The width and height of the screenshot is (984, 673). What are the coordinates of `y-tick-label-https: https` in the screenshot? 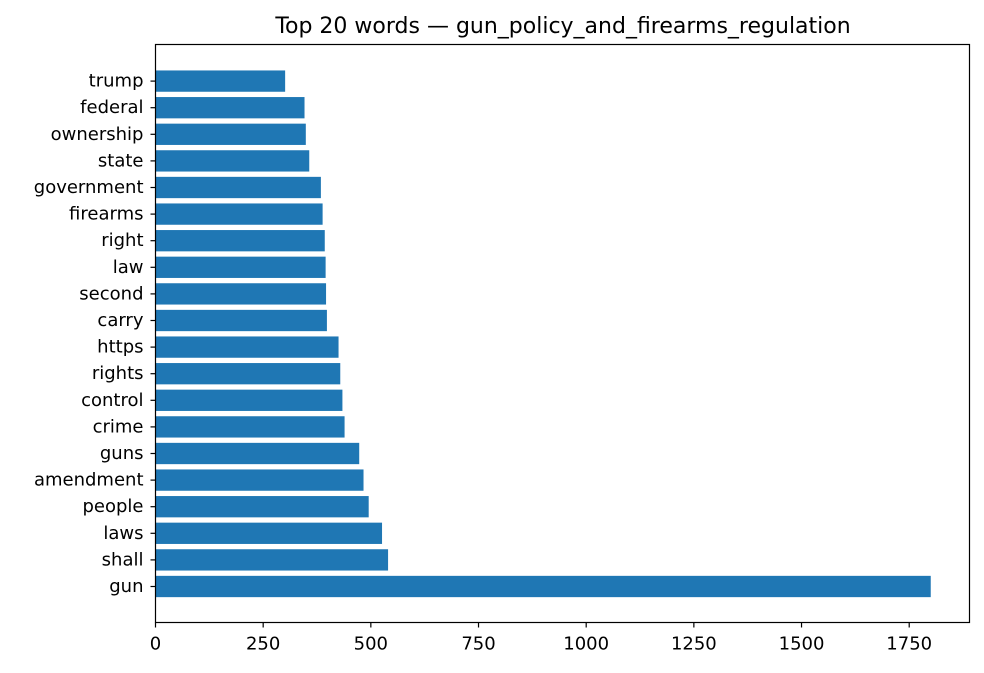 It's located at (120, 347).